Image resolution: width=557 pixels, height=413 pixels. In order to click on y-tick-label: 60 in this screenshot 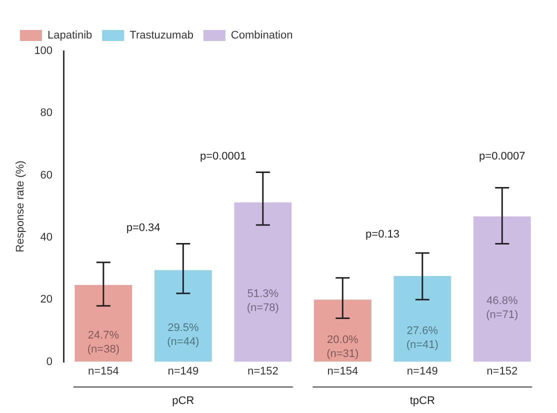, I will do `click(46, 175)`.